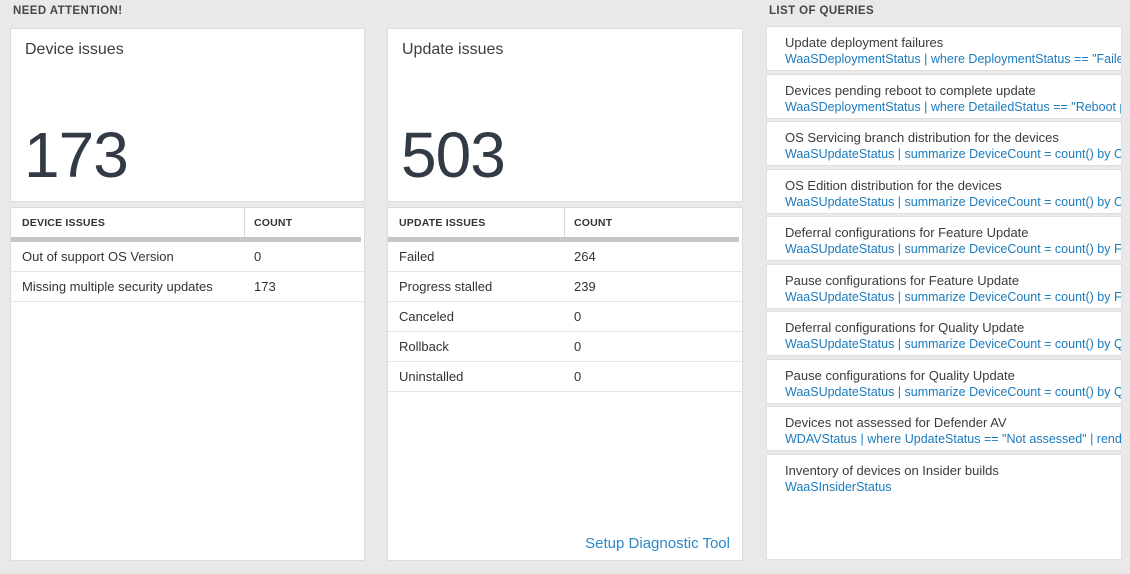 The image size is (1130, 574). What do you see at coordinates (893, 185) in the screenshot?
I see `query-title: OS Edition distribution for the devices` at bounding box center [893, 185].